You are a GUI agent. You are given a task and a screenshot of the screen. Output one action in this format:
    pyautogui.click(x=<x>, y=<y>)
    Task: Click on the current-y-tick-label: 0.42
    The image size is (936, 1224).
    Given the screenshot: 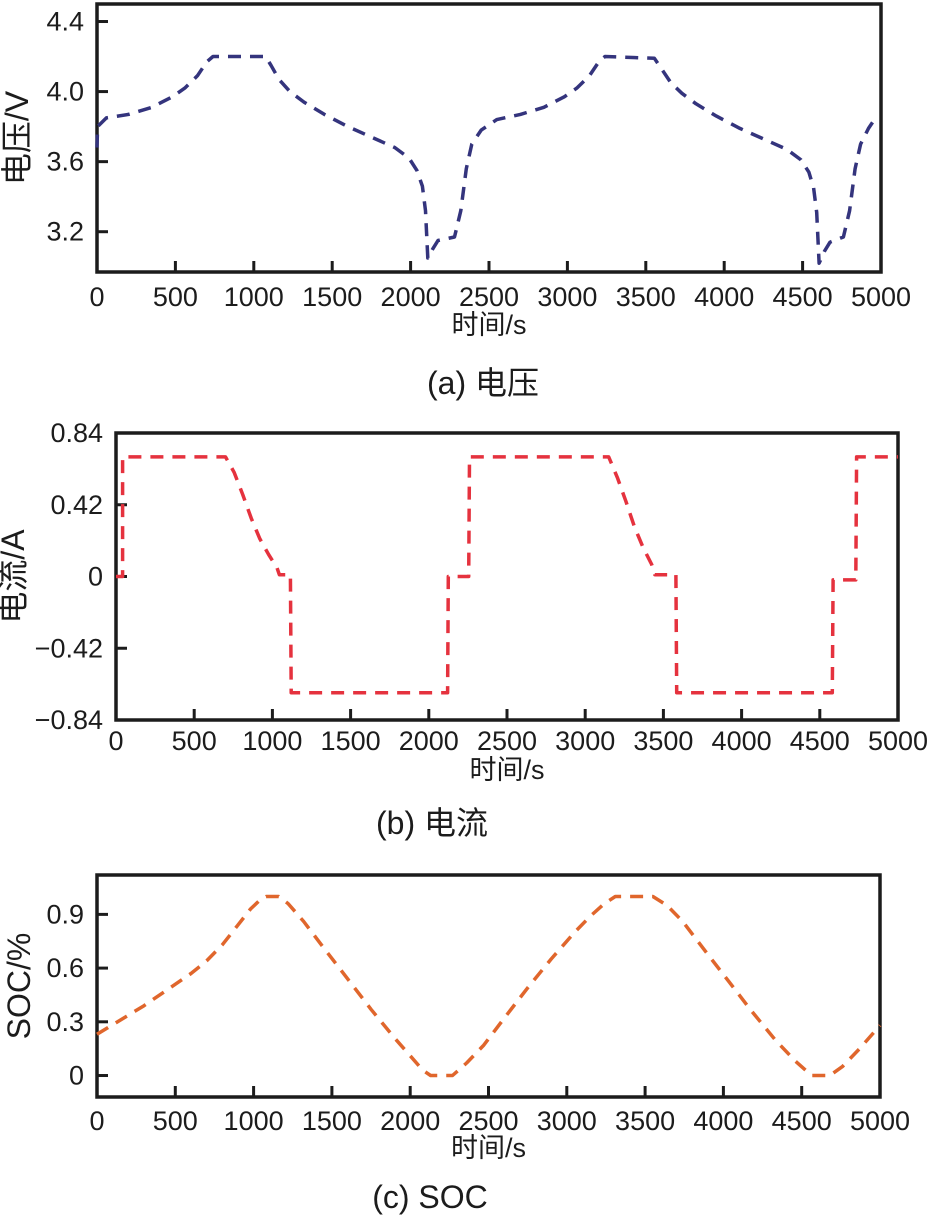 What is the action you would take?
    pyautogui.click(x=76, y=505)
    